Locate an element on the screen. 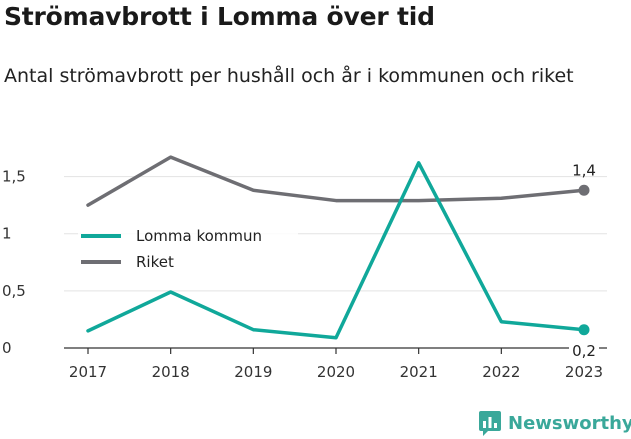 This screenshot has height=439, width=631. brand-name: Newsworthy is located at coordinates (569, 423).